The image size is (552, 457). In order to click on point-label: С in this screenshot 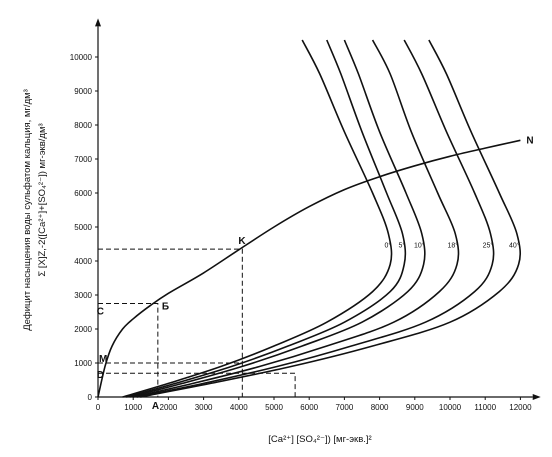, I will do `click(100, 312)`.